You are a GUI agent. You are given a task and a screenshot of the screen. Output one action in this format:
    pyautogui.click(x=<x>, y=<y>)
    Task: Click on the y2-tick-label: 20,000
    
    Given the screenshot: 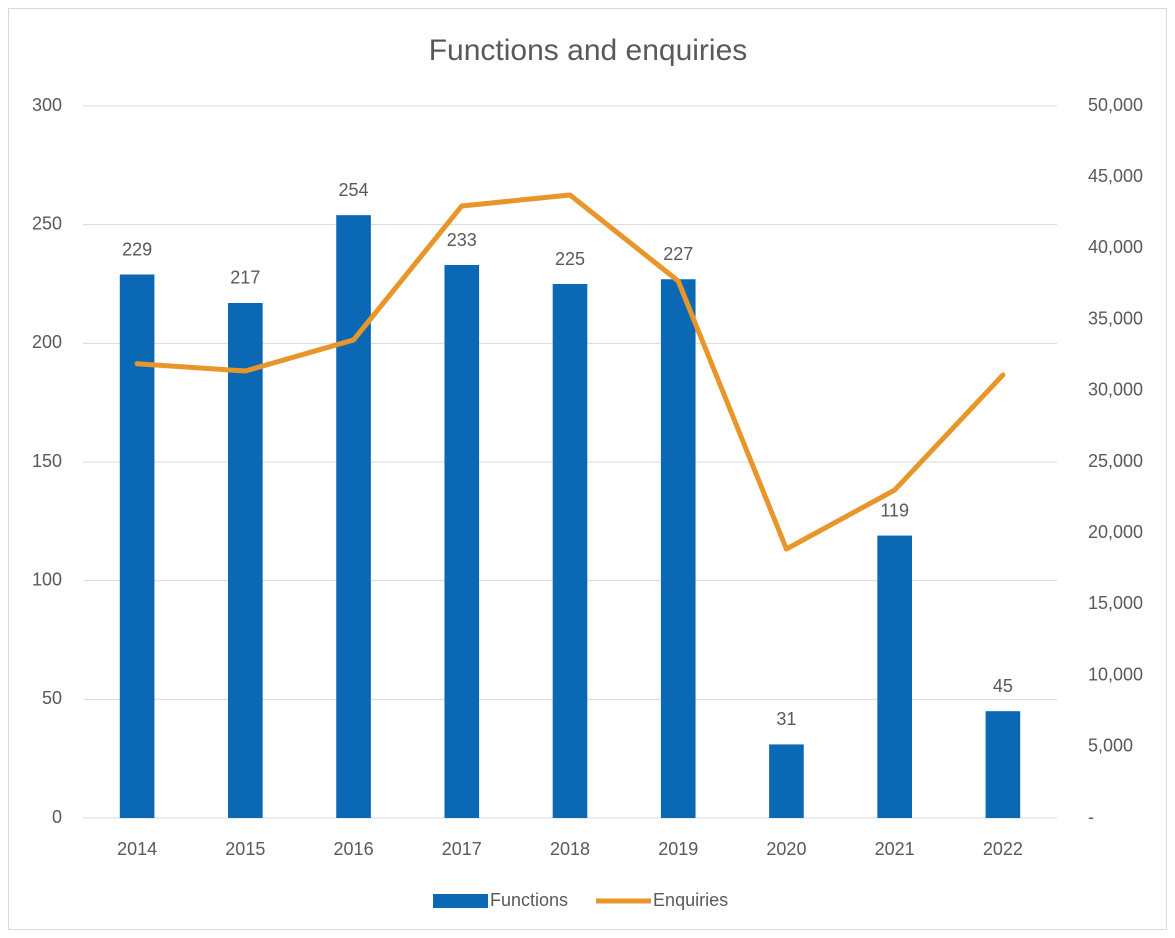 What is the action you would take?
    pyautogui.click(x=1115, y=532)
    